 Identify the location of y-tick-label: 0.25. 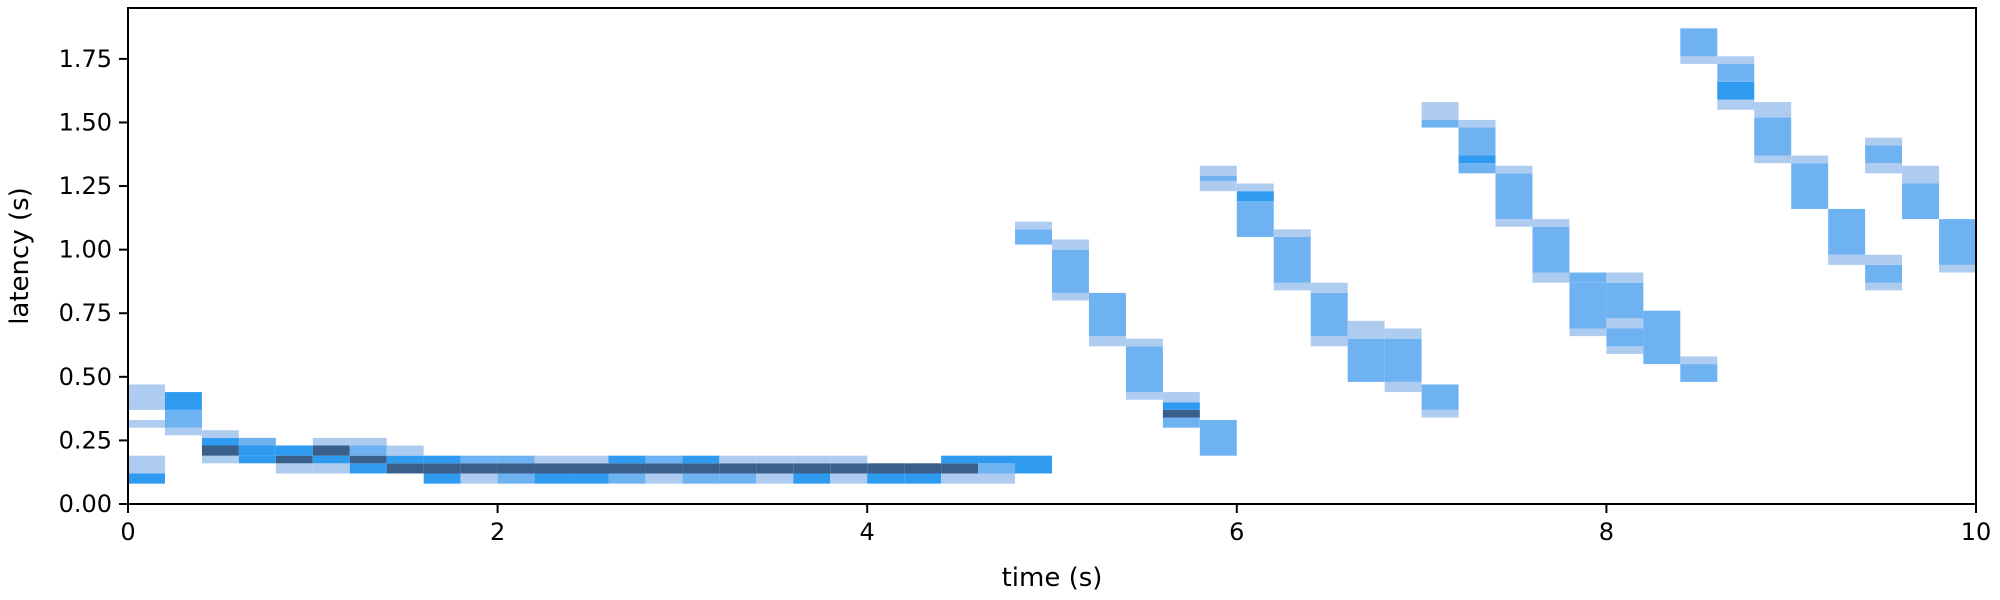
(85, 440).